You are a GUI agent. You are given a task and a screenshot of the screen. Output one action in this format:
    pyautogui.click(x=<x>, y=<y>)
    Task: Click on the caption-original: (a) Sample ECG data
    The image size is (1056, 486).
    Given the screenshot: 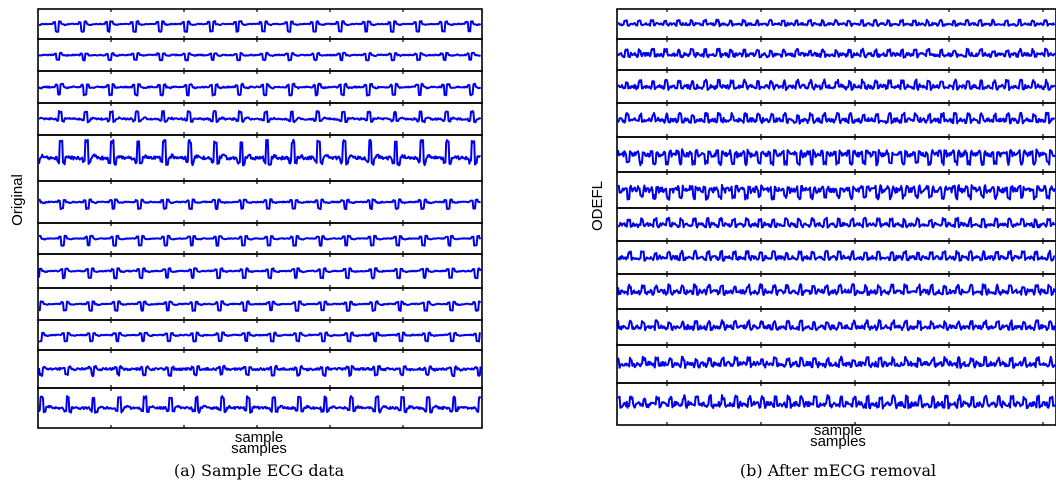 What is the action you would take?
    pyautogui.click(x=259, y=470)
    